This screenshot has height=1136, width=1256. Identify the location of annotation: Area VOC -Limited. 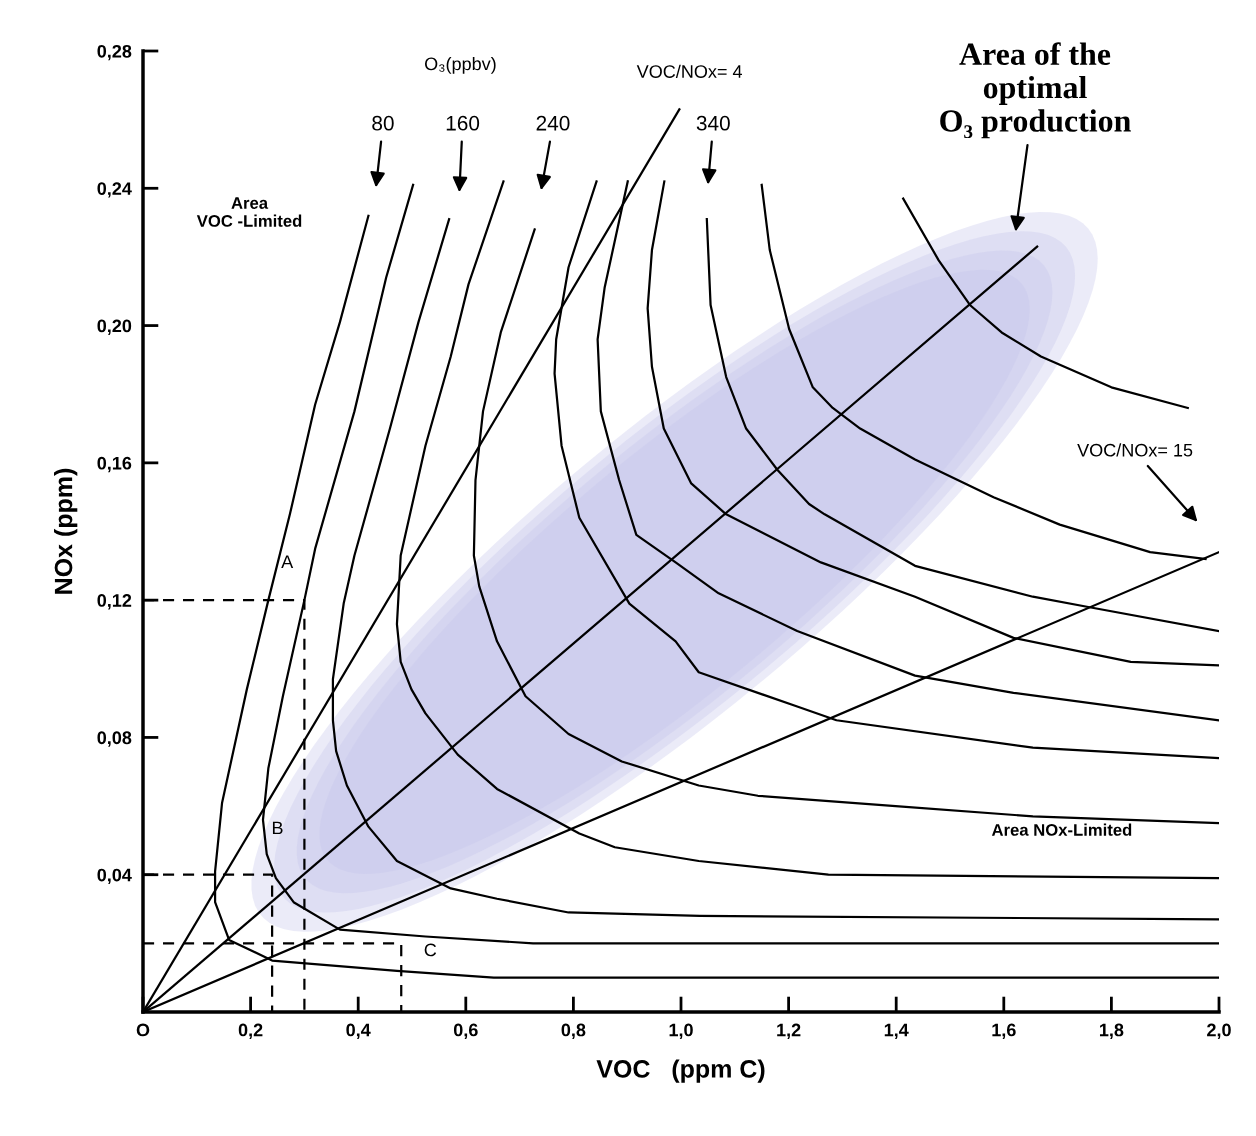
(249, 212).